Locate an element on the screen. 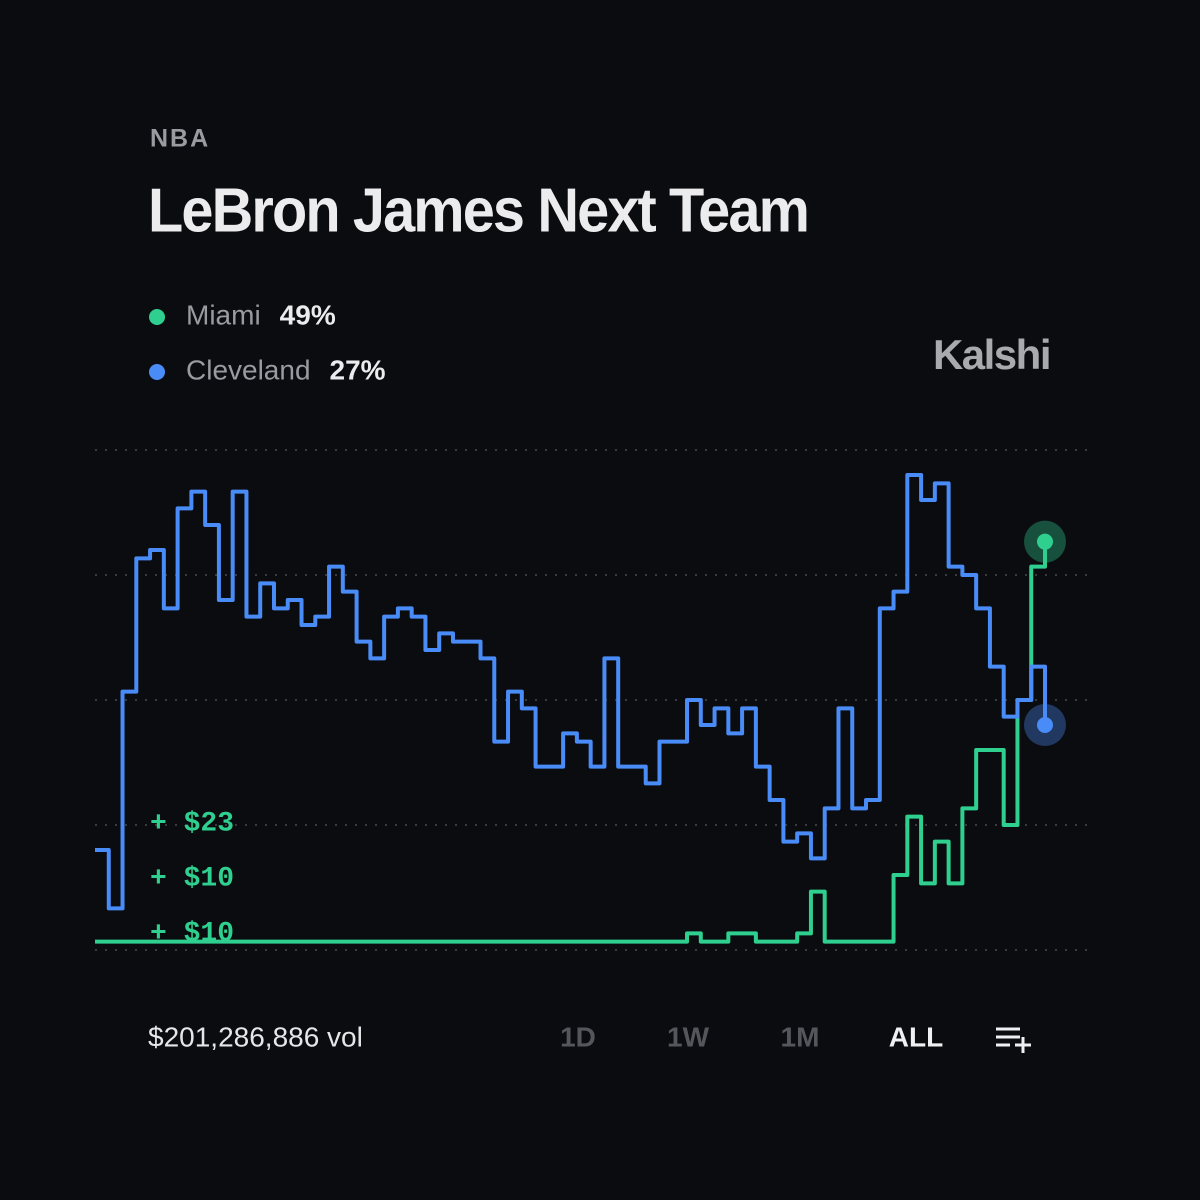 The width and height of the screenshot is (1200, 1200). chart-title: LeBron James Next Team is located at coordinates (478, 210).